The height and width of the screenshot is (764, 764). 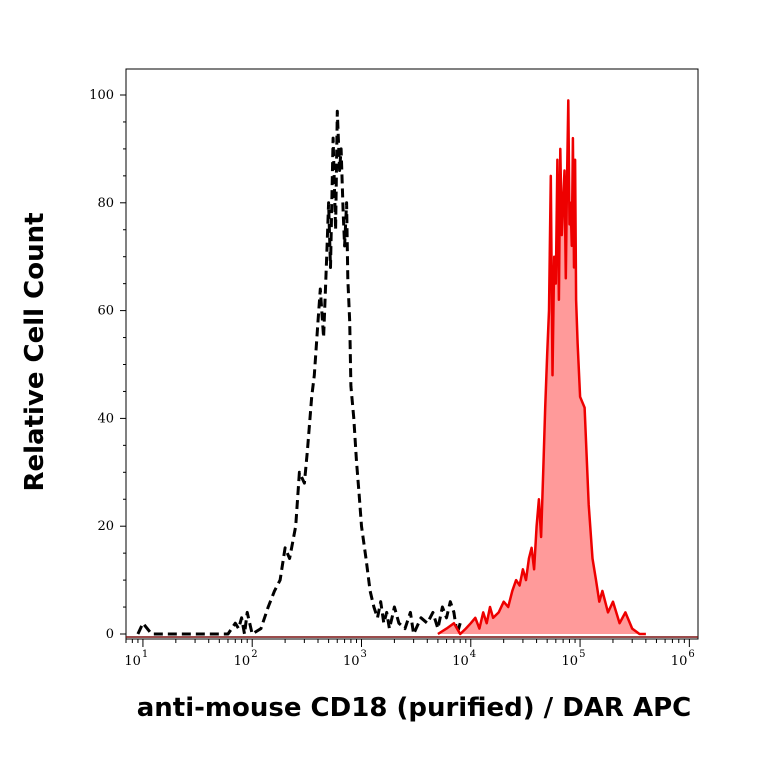 I want to click on x-tick-exp-3: 4, so click(x=473, y=654).